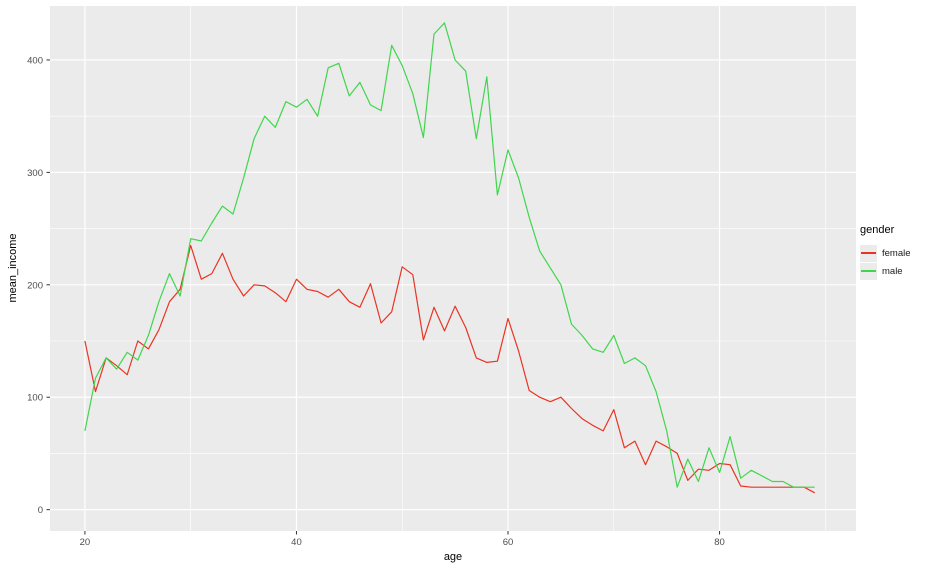 The width and height of the screenshot is (942, 572). I want to click on legend: gender female male, so click(885, 252).